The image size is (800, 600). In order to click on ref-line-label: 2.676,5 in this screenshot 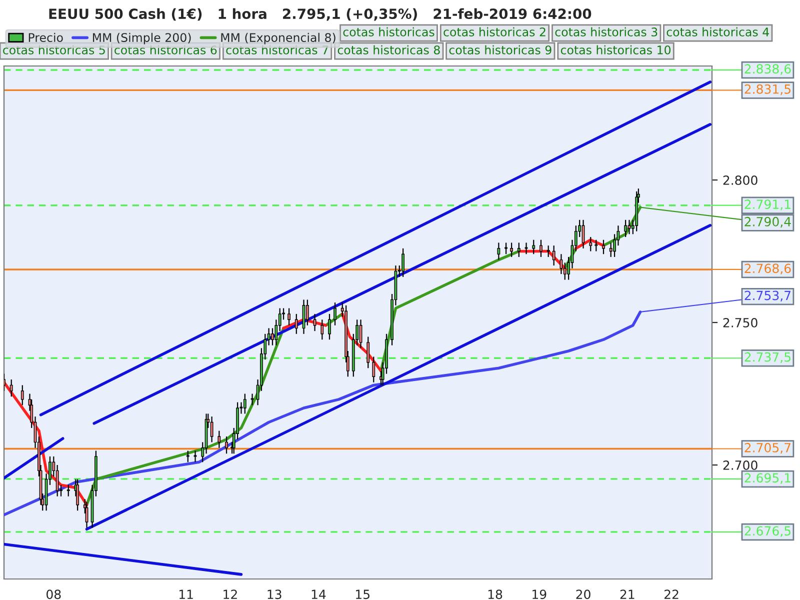, I will do `click(767, 531)`.